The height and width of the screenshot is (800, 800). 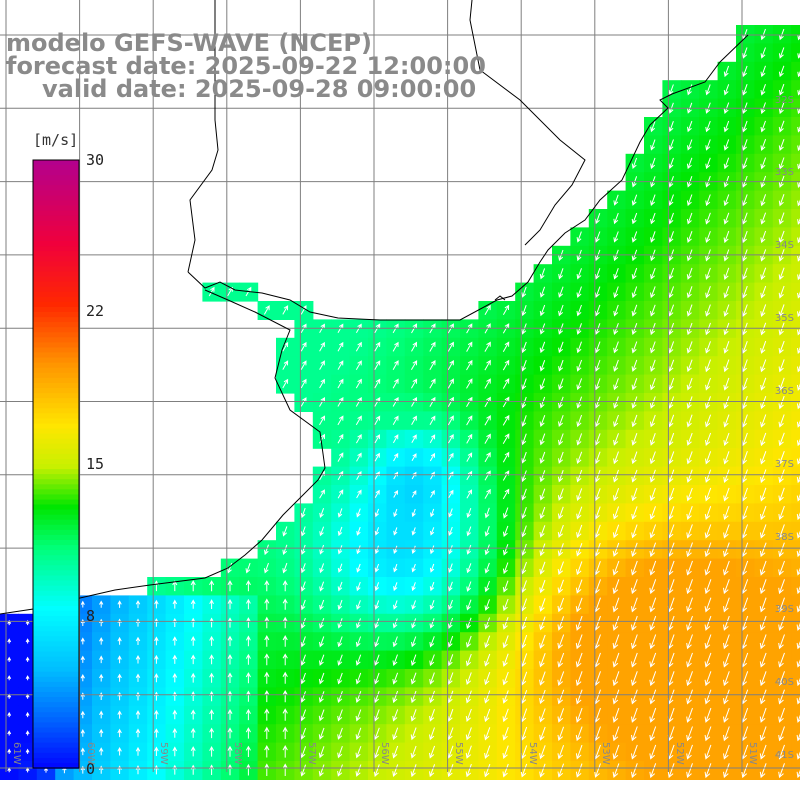 I want to click on lat-label-32s: 32S, so click(x=784, y=100).